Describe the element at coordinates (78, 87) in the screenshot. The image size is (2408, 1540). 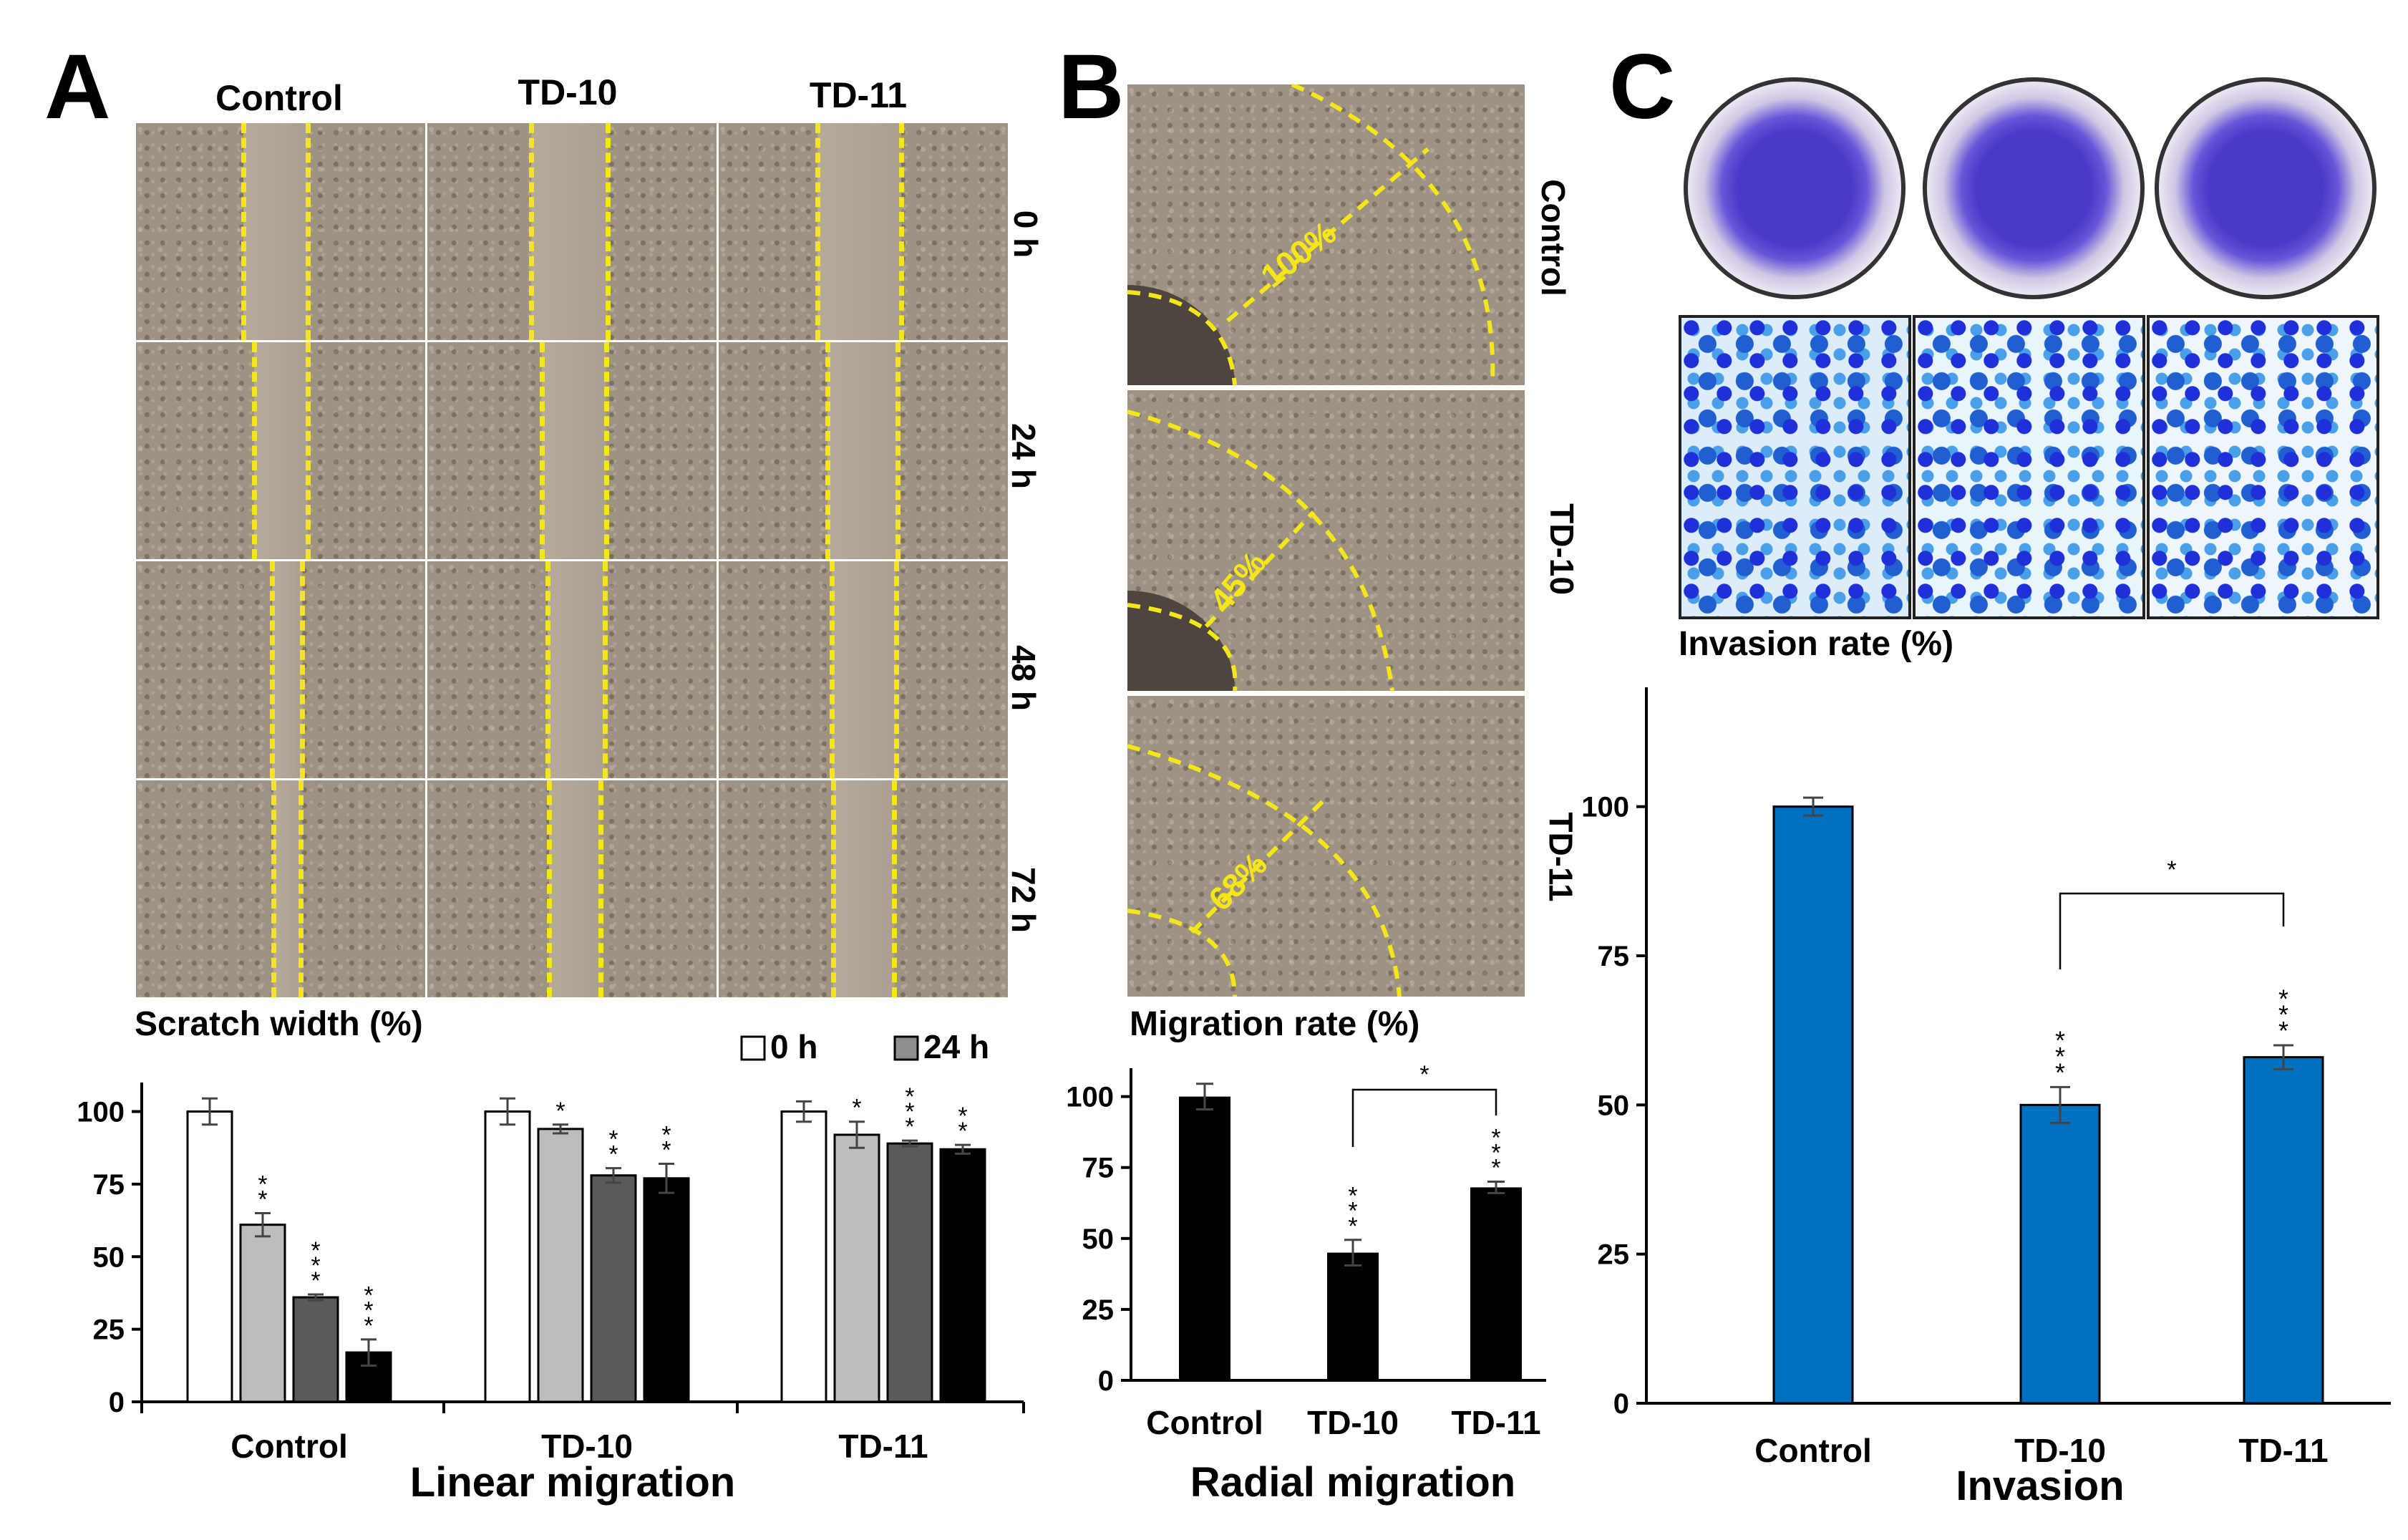
I see `panel-letter-a: A` at that location.